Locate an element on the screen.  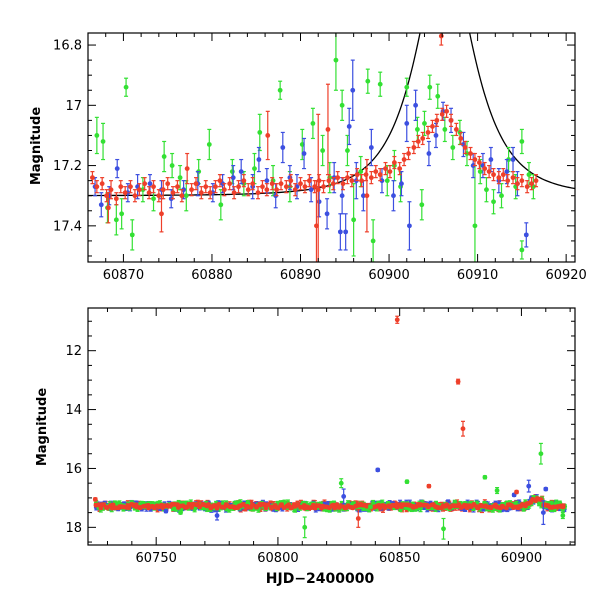
y-tick-label: 17.4 is located at coordinates (67, 226).